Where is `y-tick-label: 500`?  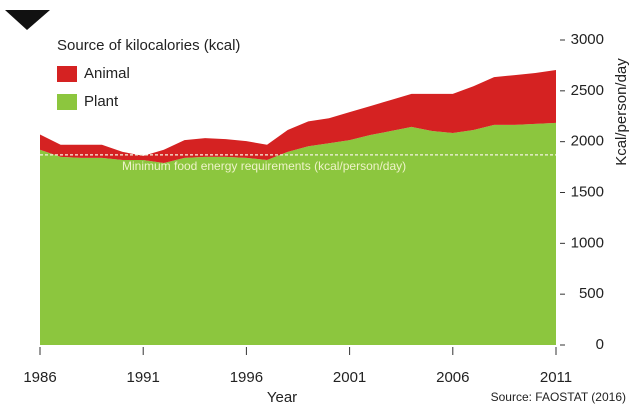
y-tick-label: 500 is located at coordinates (591, 293).